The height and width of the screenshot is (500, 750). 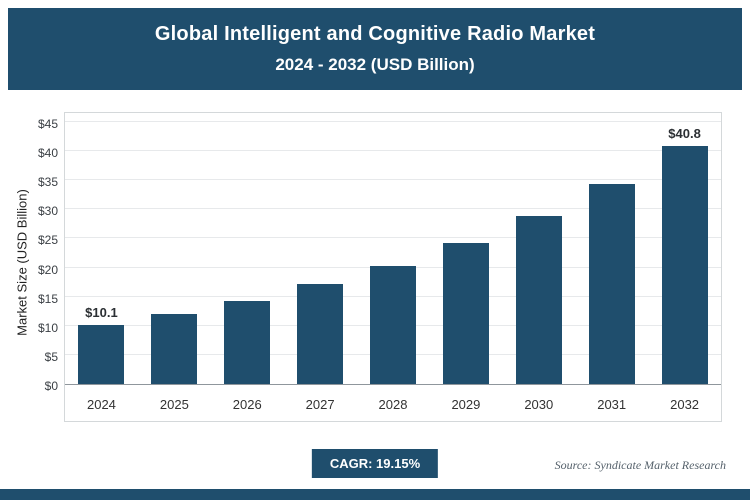 I want to click on x-tick-label: 2029, so click(x=466, y=404).